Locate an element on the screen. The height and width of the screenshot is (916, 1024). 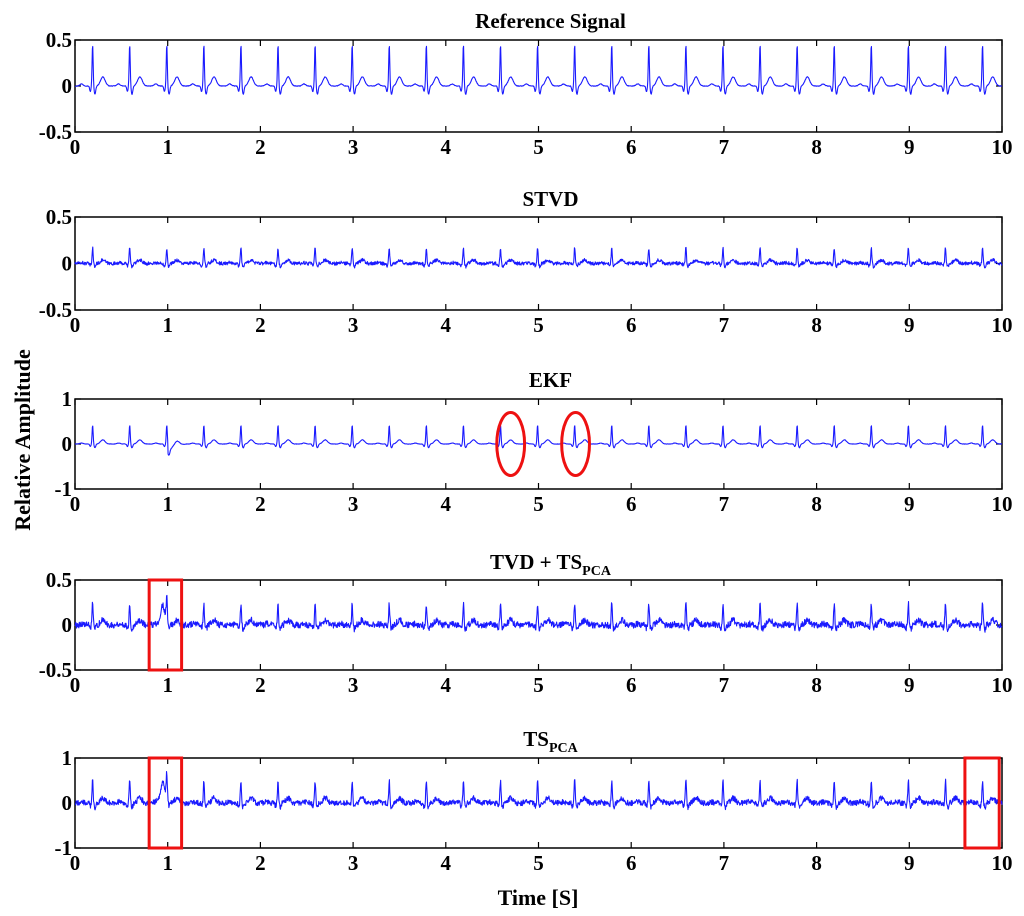
chart-title: Reference Signal is located at coordinates (550, 21).